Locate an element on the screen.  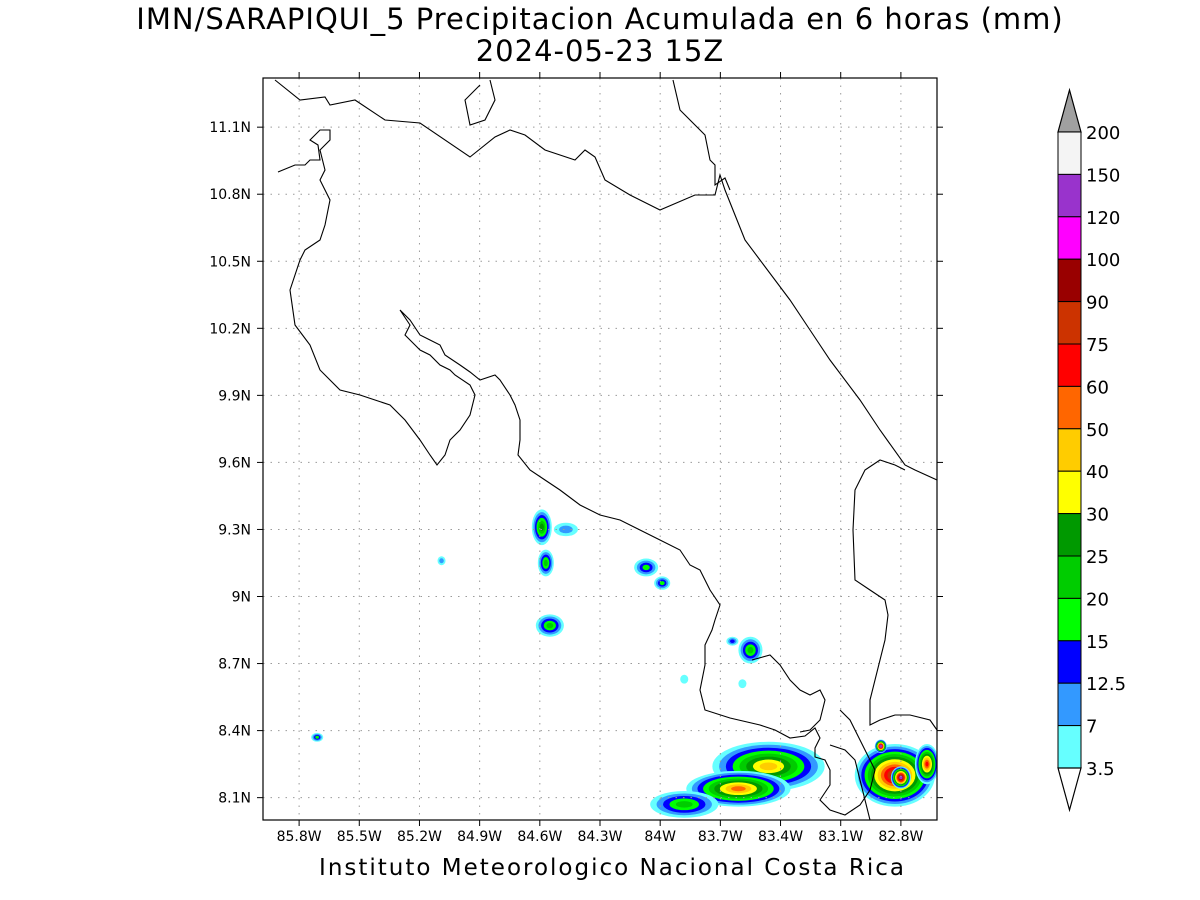
legend-level-label: 90 is located at coordinates (1097, 303).